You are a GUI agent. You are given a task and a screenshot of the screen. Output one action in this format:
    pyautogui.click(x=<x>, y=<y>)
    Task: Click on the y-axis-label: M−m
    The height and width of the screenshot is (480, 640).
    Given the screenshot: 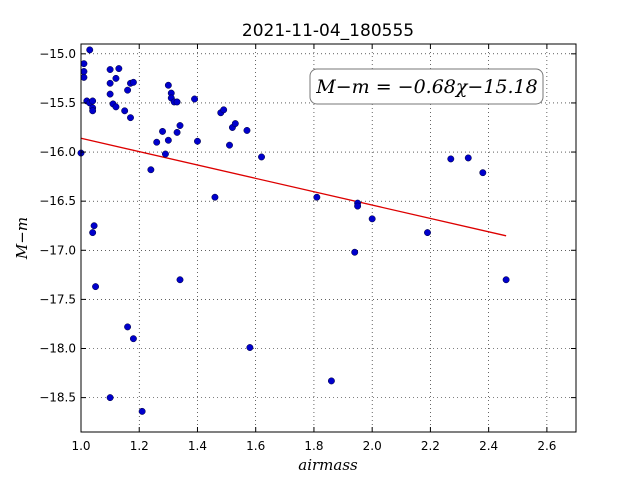 What is the action you would take?
    pyautogui.click(x=22, y=238)
    